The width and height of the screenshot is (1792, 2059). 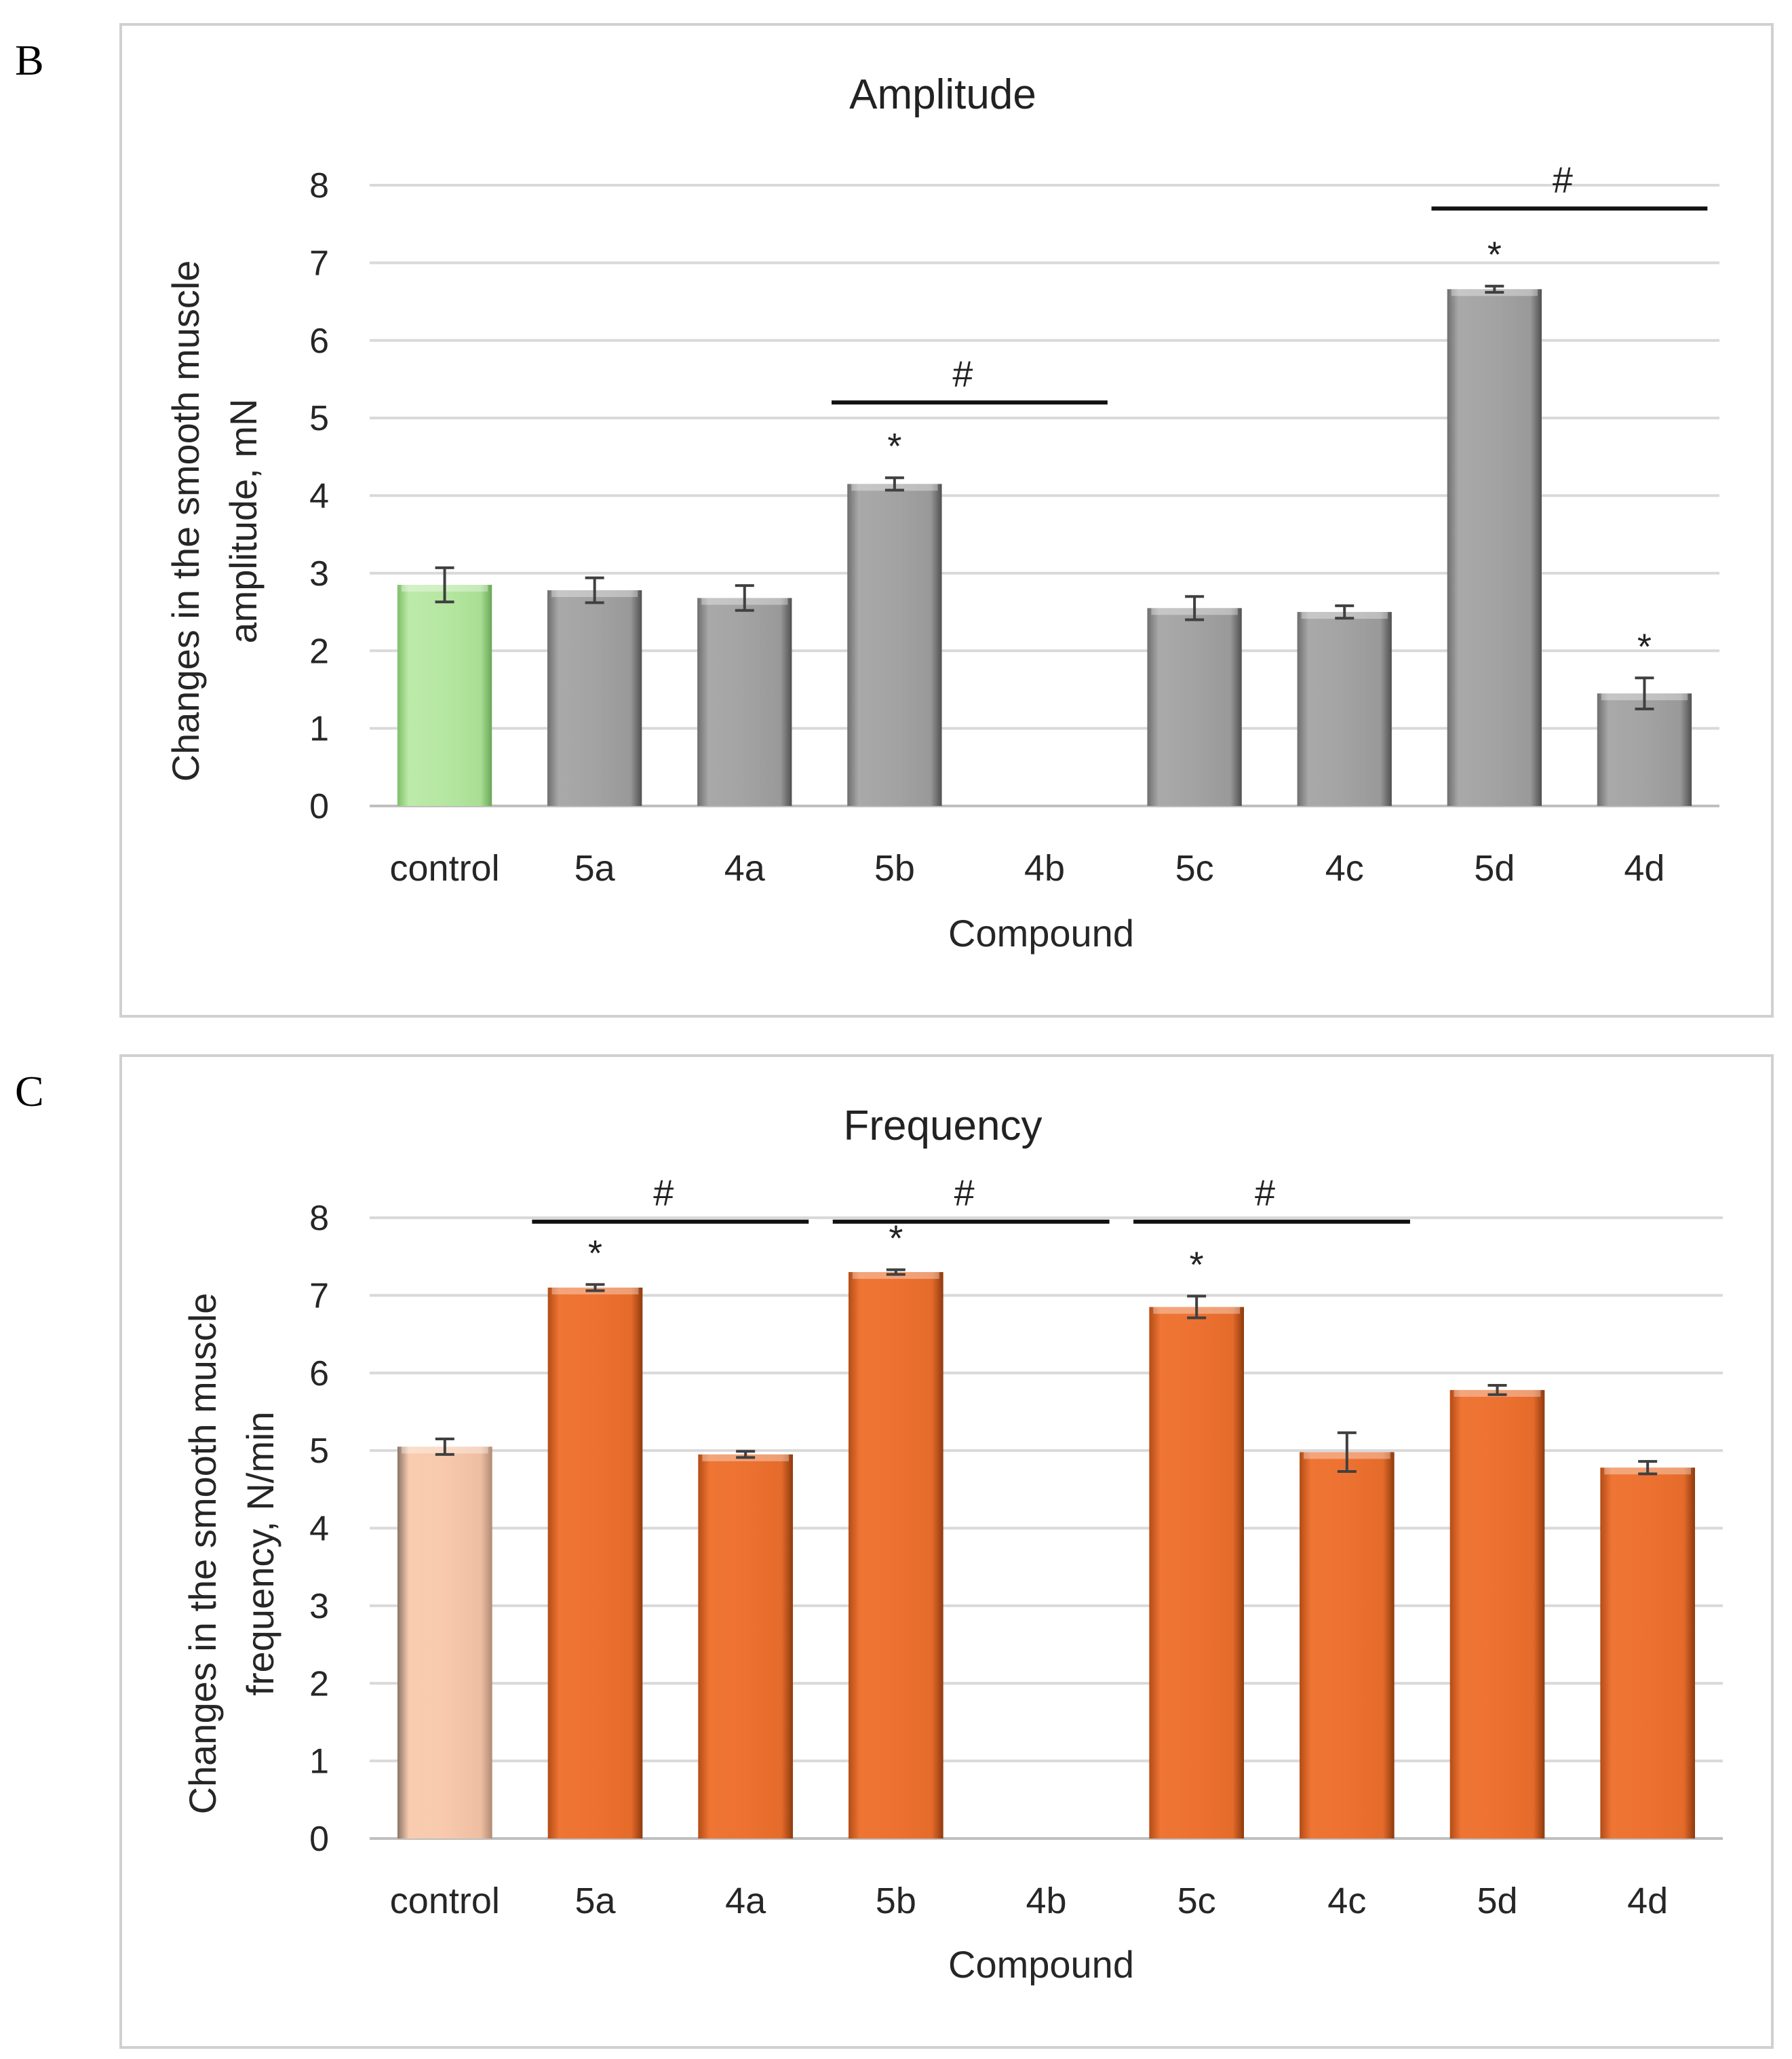 I want to click on ytick-label-b-6: 6, so click(x=319, y=341).